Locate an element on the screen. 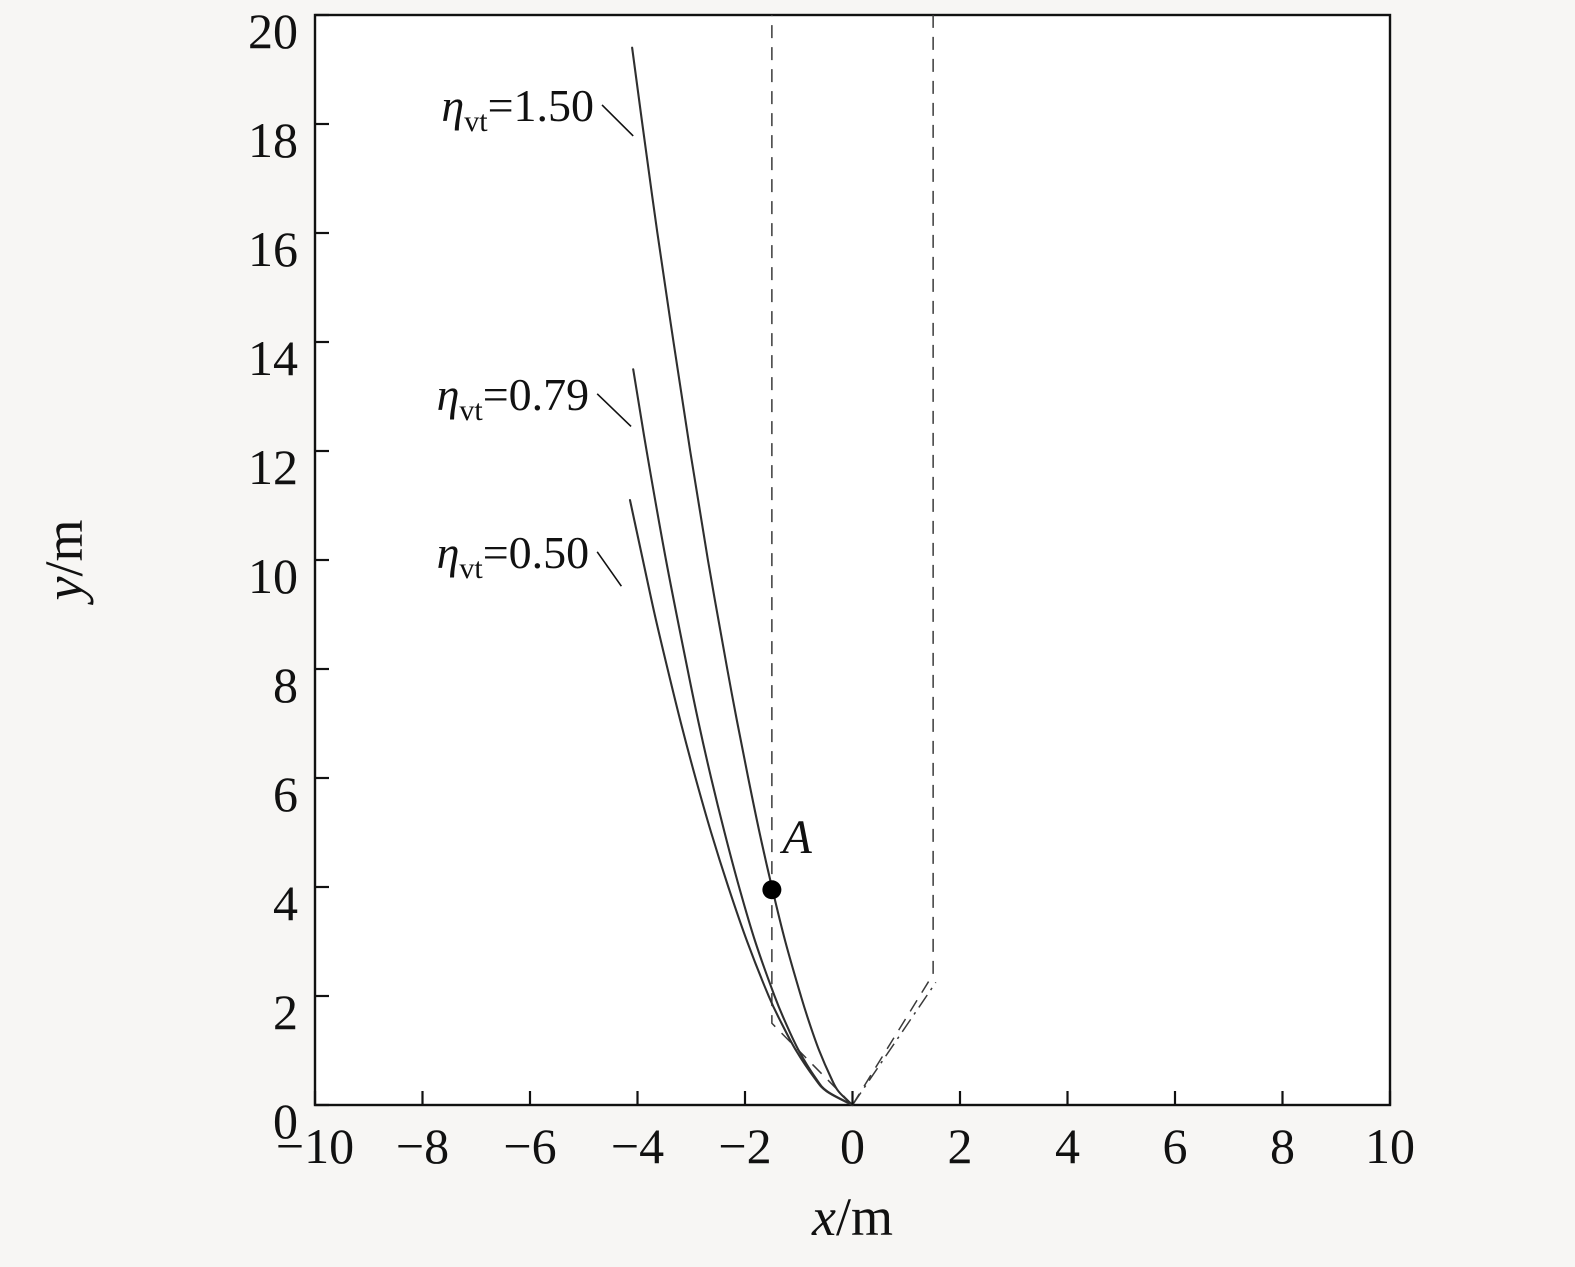 Image resolution: width=1575 pixels, height=1267 pixels. leader-line-eta-vt-0.50 is located at coordinates (609, 569).